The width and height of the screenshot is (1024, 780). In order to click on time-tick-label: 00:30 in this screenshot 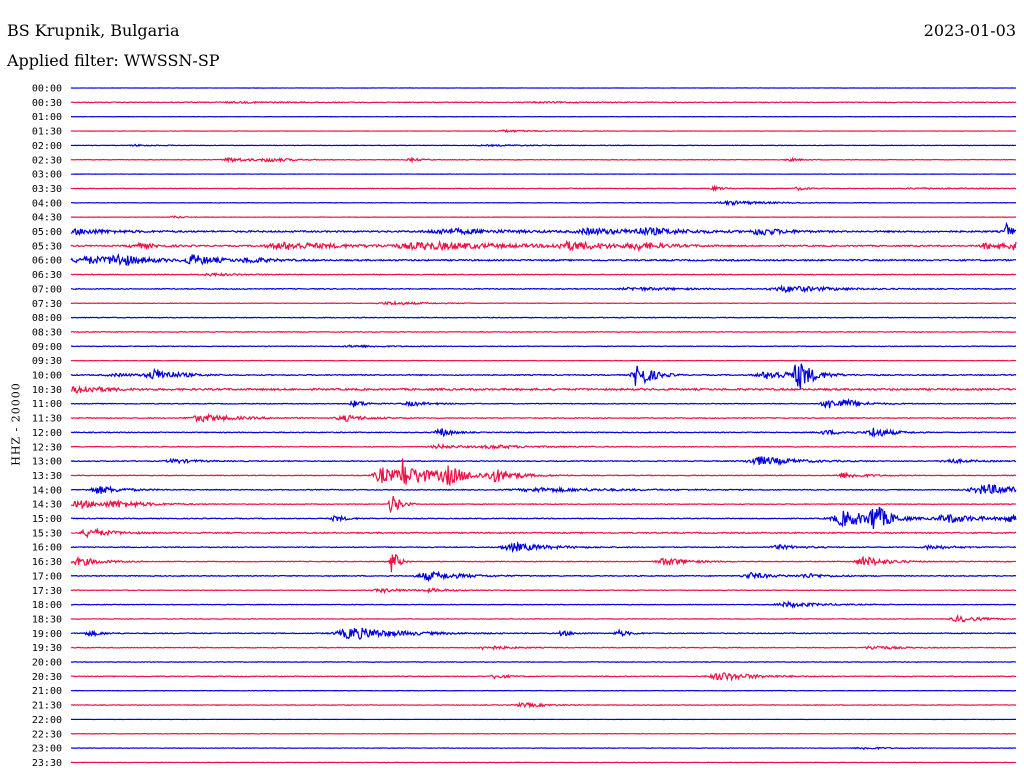, I will do `click(47, 103)`.